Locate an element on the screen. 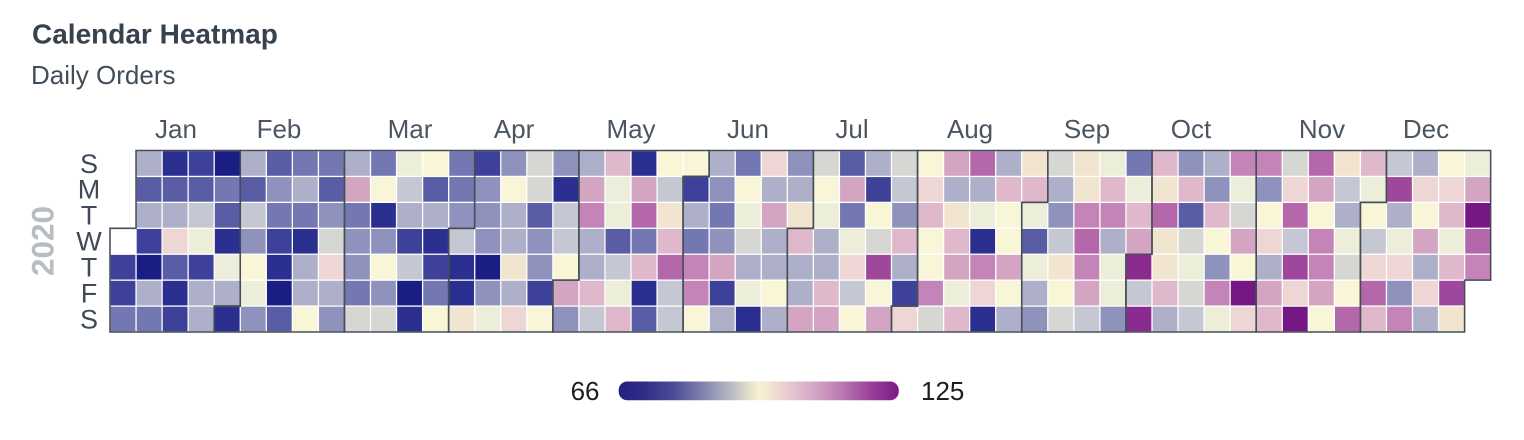 This screenshot has height=440, width=1524. svg-text: F is located at coordinates (89, 293).